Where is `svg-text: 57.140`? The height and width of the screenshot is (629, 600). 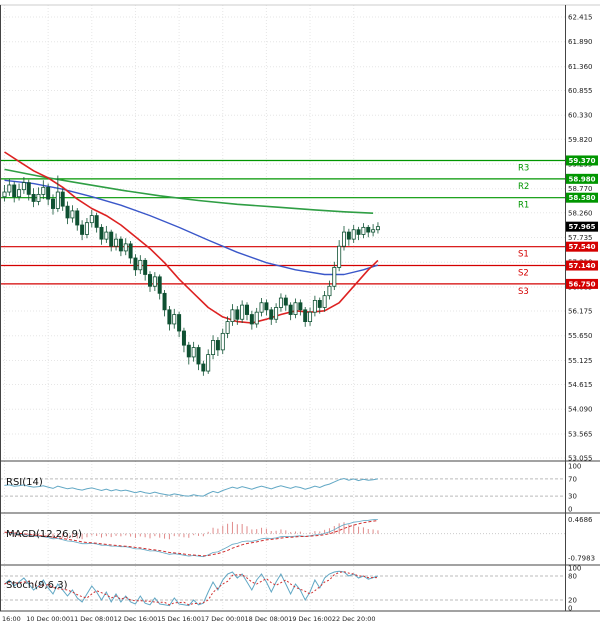 svg-text: 57.140 is located at coordinates (581, 266).